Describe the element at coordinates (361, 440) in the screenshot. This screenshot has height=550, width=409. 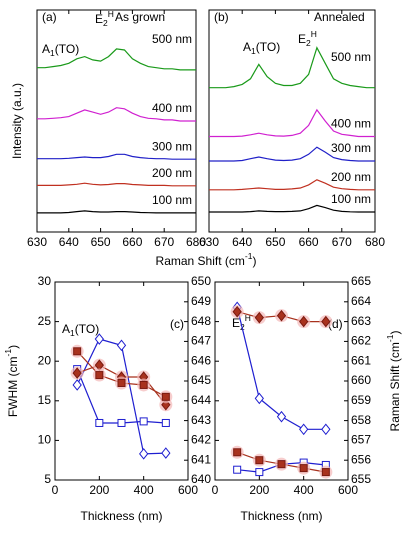
I see `y2-tick-label: 657` at that location.